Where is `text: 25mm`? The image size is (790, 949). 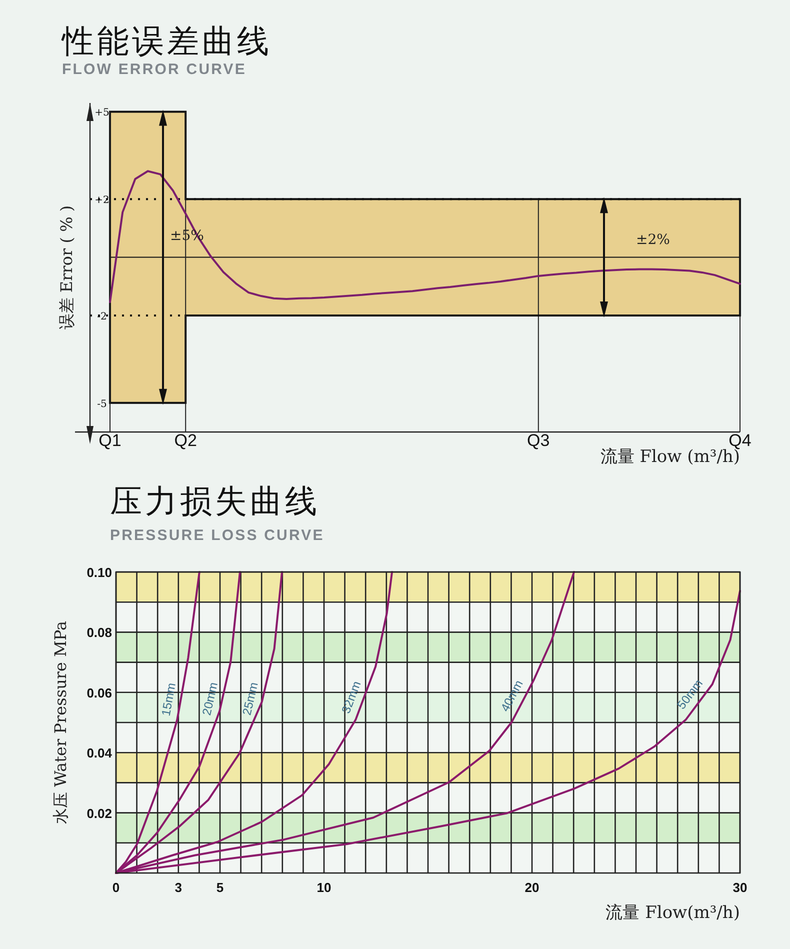
text: 25mm is located at coordinates (250, 698).